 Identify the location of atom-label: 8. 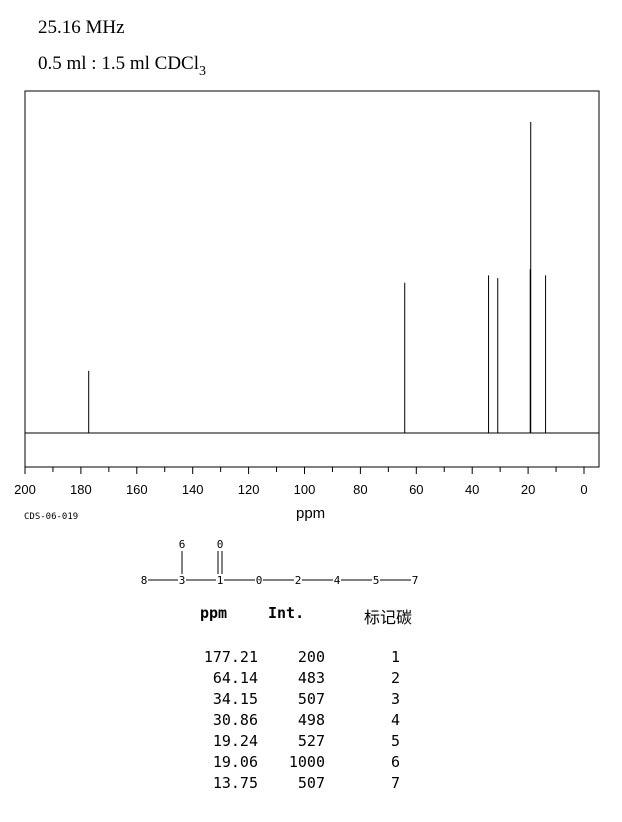
(144, 580).